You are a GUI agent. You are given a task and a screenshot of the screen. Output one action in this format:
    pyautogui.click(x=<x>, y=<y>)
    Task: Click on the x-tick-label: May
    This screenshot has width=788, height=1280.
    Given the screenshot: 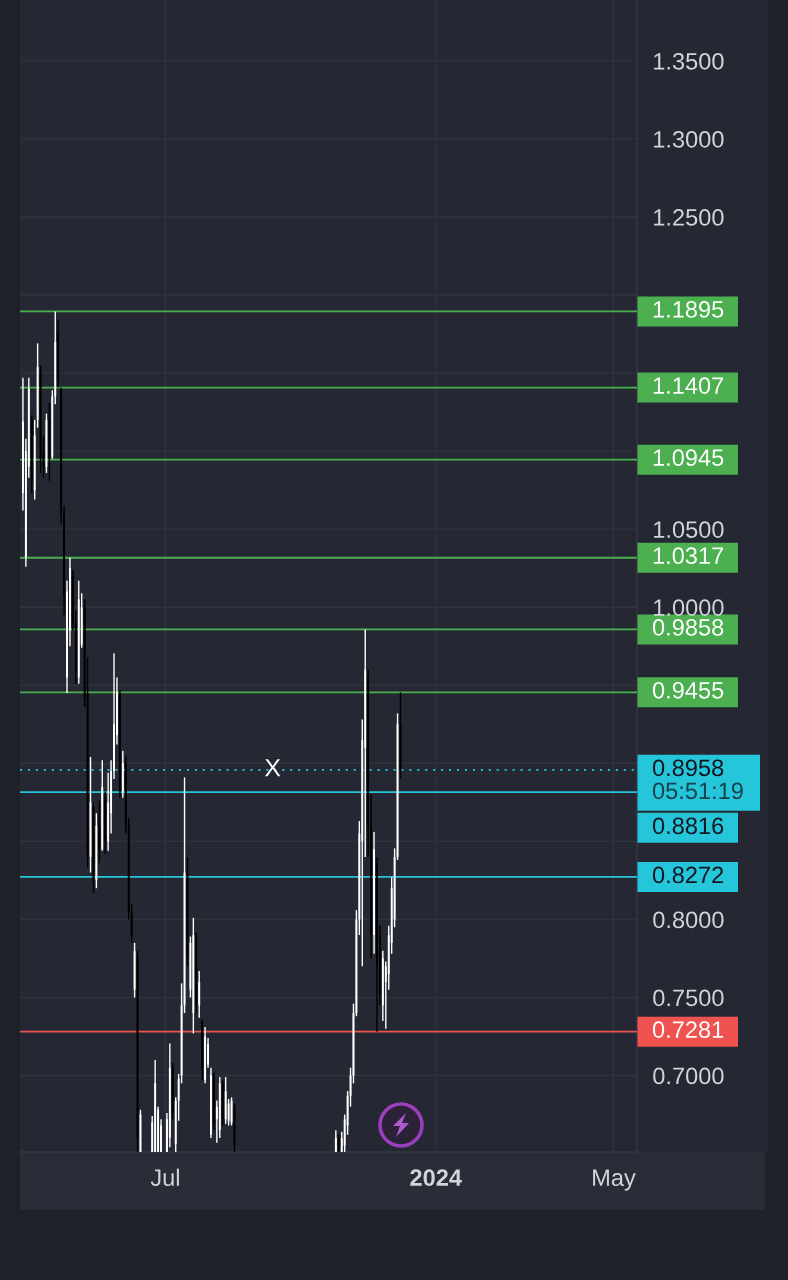 What is the action you would take?
    pyautogui.click(x=614, y=1180)
    